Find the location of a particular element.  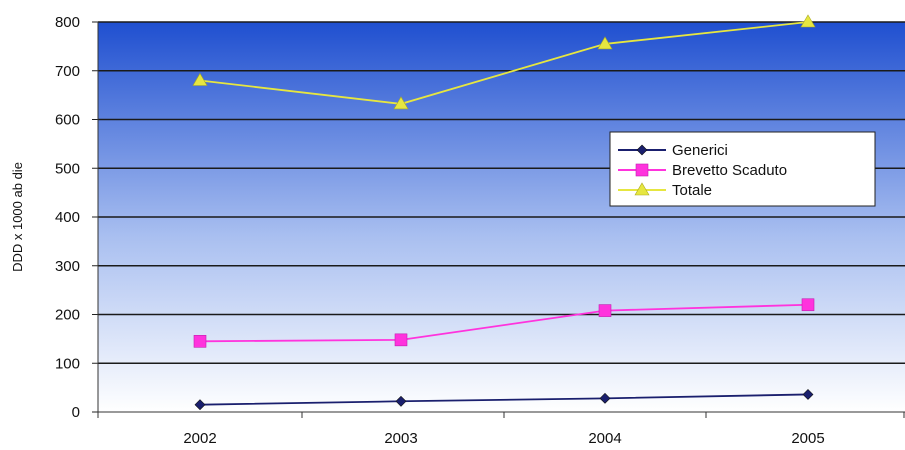

x-tick-label: 2002 is located at coordinates (199, 438).